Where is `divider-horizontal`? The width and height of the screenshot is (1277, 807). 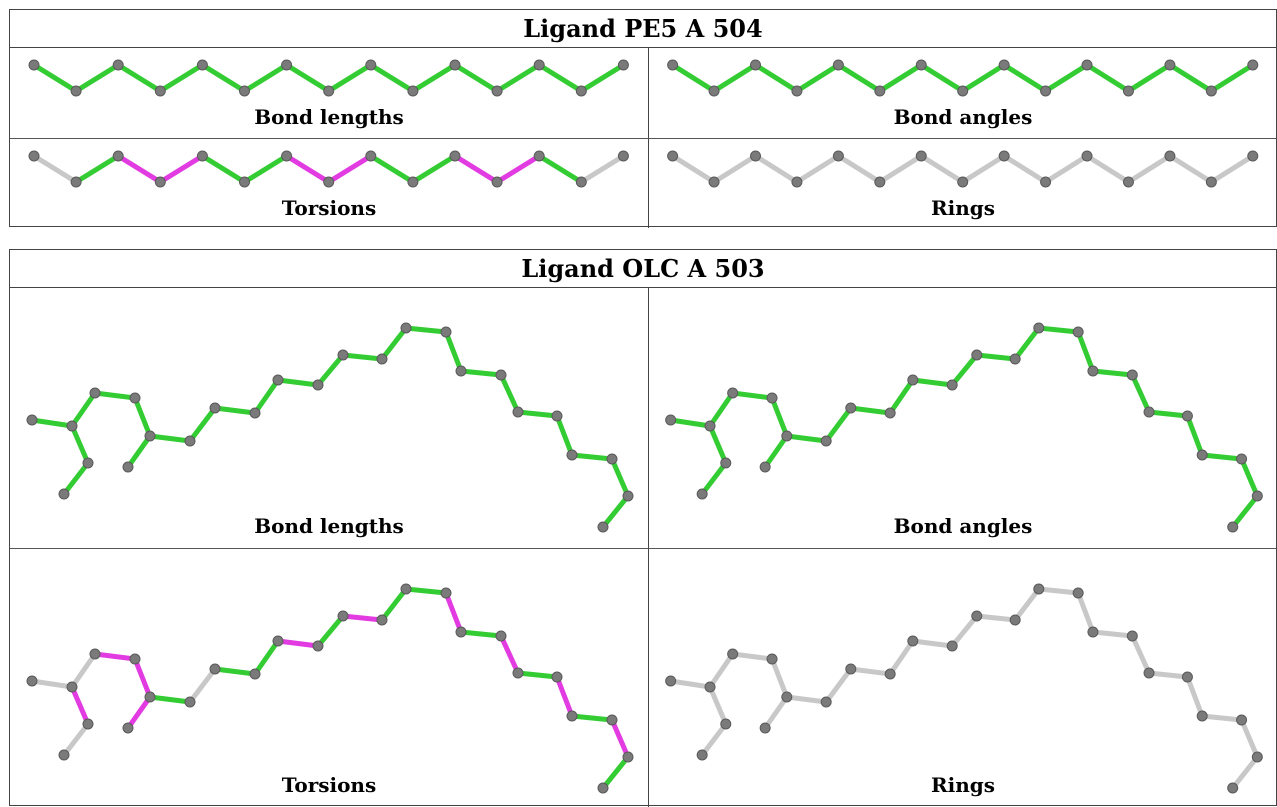 divider-horizontal is located at coordinates (643, 138).